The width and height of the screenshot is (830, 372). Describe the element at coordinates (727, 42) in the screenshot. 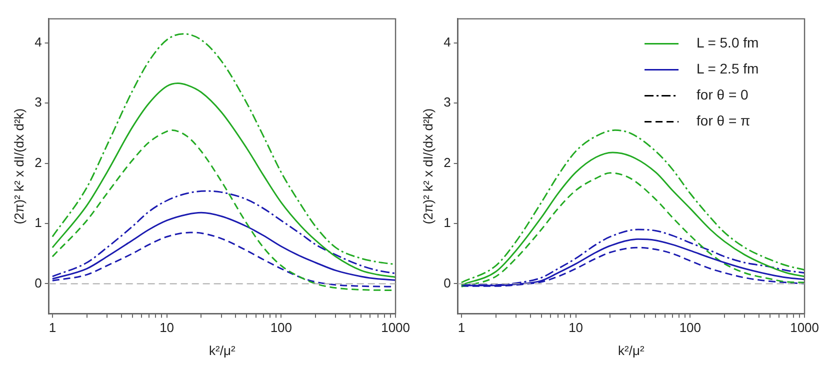

I see `legend-label: L = 5.0 fm` at that location.